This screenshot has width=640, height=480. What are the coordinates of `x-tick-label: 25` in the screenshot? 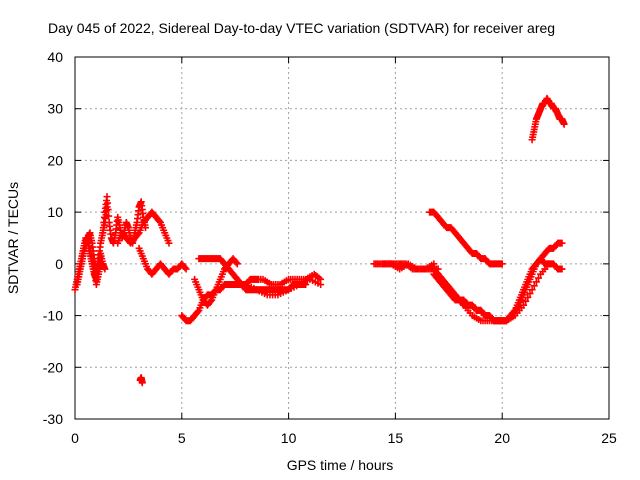 It's located at (609, 438).